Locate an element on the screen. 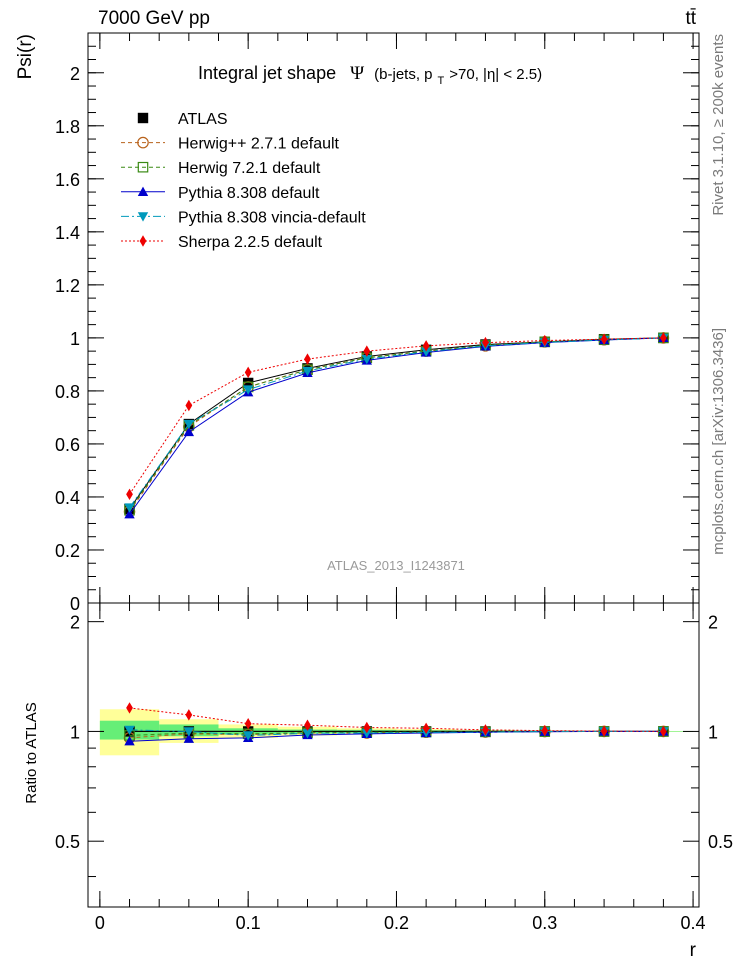  legend-entry-4: Pythia 8.308 vincia-default is located at coordinates (243, 217).